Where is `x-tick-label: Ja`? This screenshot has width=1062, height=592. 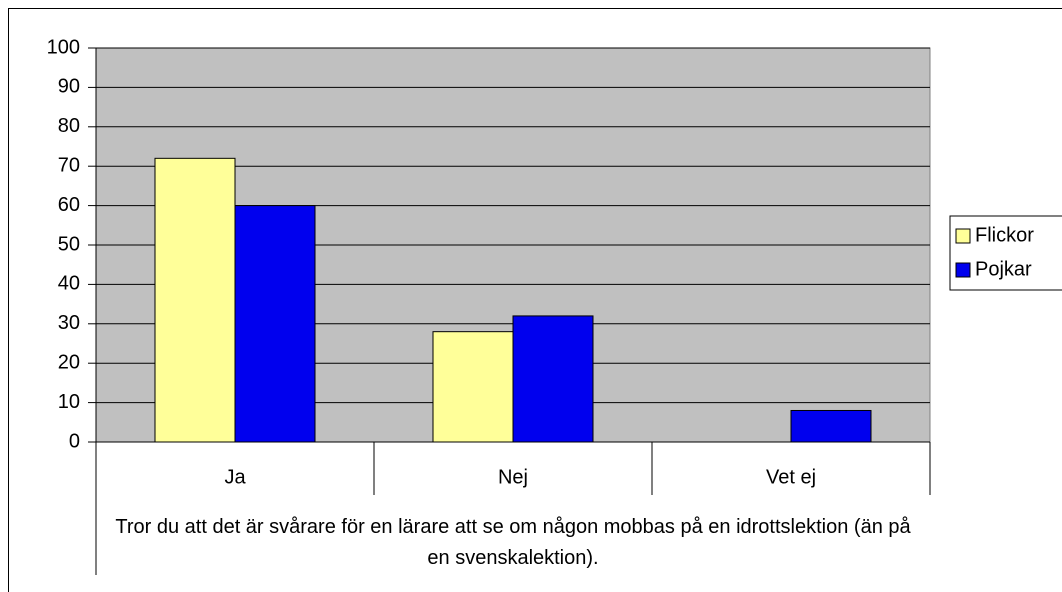 x-tick-label: Ja is located at coordinates (235, 477).